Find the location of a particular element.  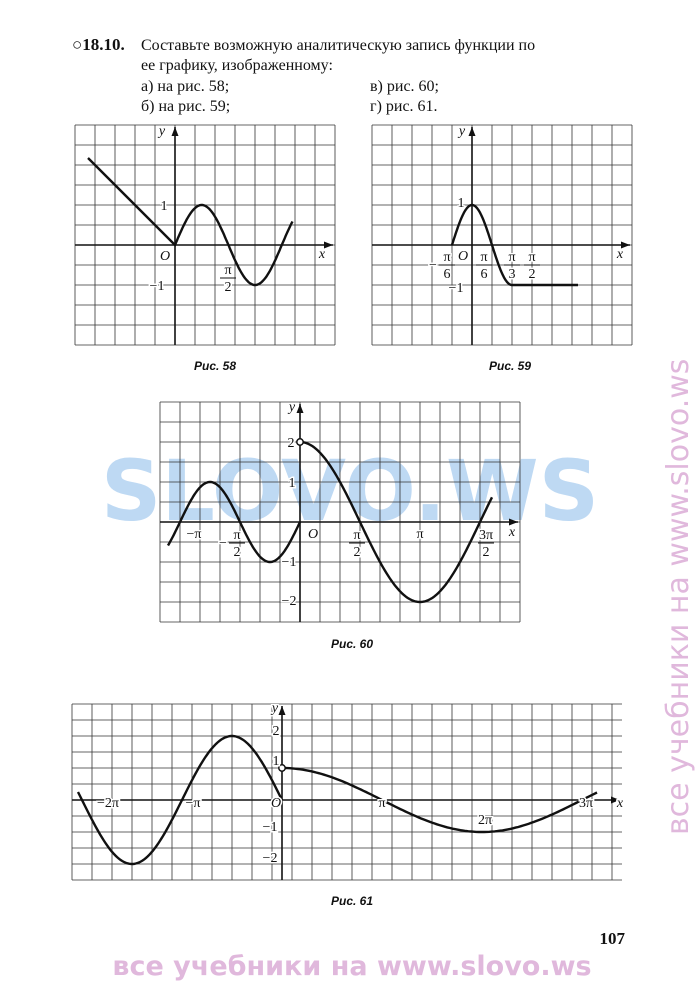

axis-label: −2π is located at coordinates (108, 803).